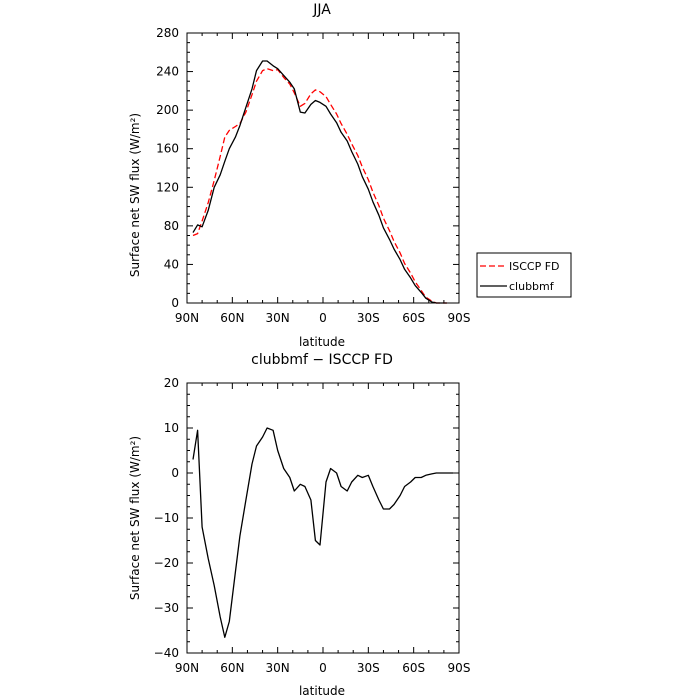 The image size is (700, 700). I want to click on legend-box, so click(524, 275).